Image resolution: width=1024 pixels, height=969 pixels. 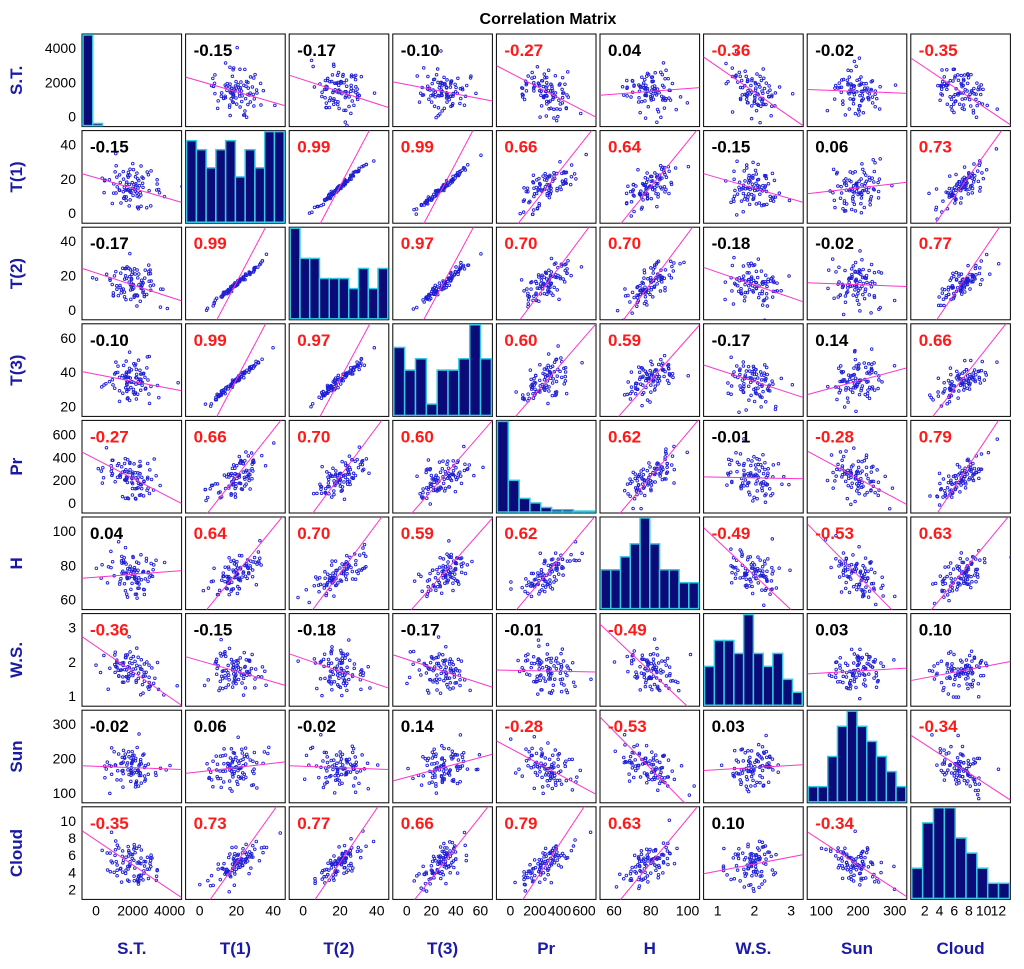 What do you see at coordinates (68, 338) in the screenshot?
I see `y-tick-label: 60` at bounding box center [68, 338].